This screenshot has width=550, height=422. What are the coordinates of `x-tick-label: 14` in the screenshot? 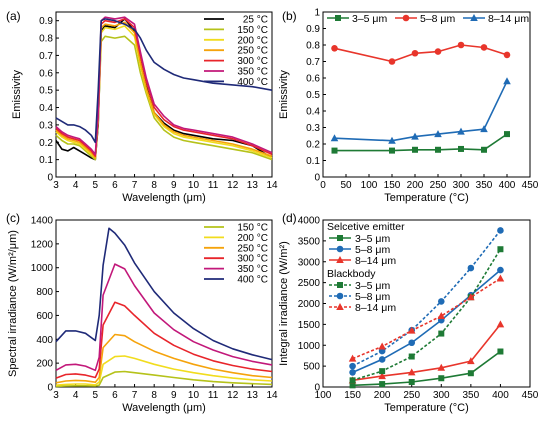 It's located at (272, 395).